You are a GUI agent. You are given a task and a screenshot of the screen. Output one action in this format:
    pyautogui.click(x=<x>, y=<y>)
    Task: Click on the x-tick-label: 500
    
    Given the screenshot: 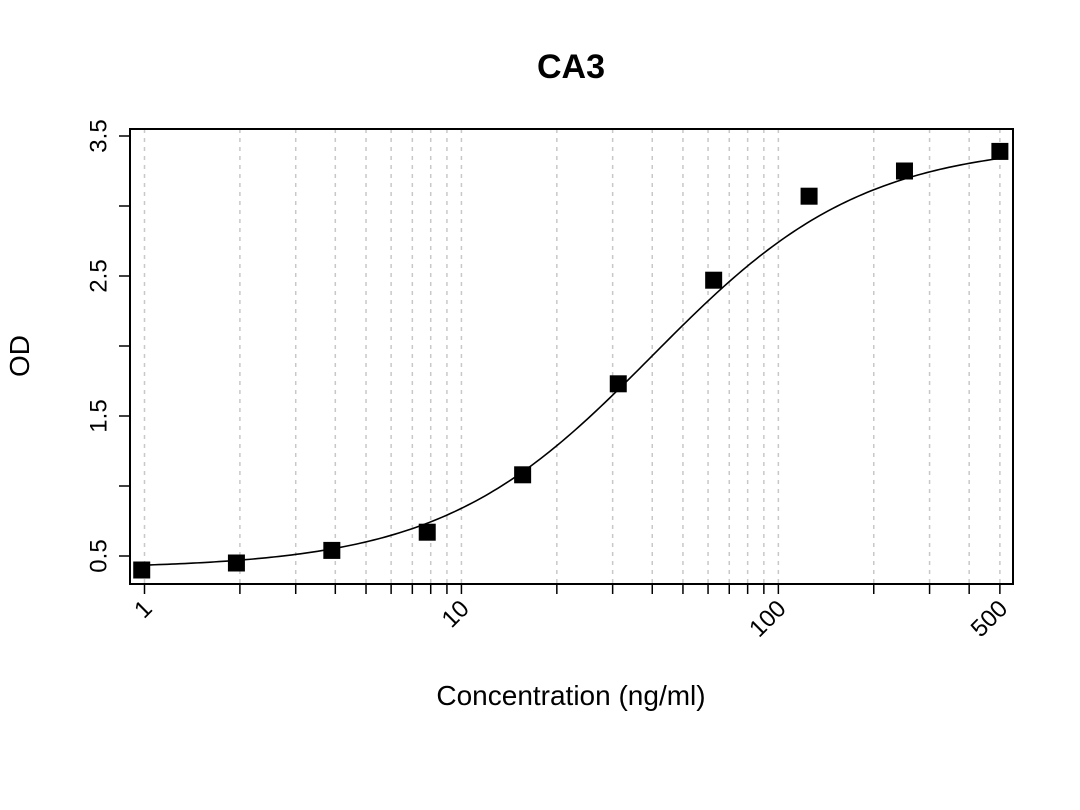 What is the action you would take?
    pyautogui.click(x=989, y=618)
    